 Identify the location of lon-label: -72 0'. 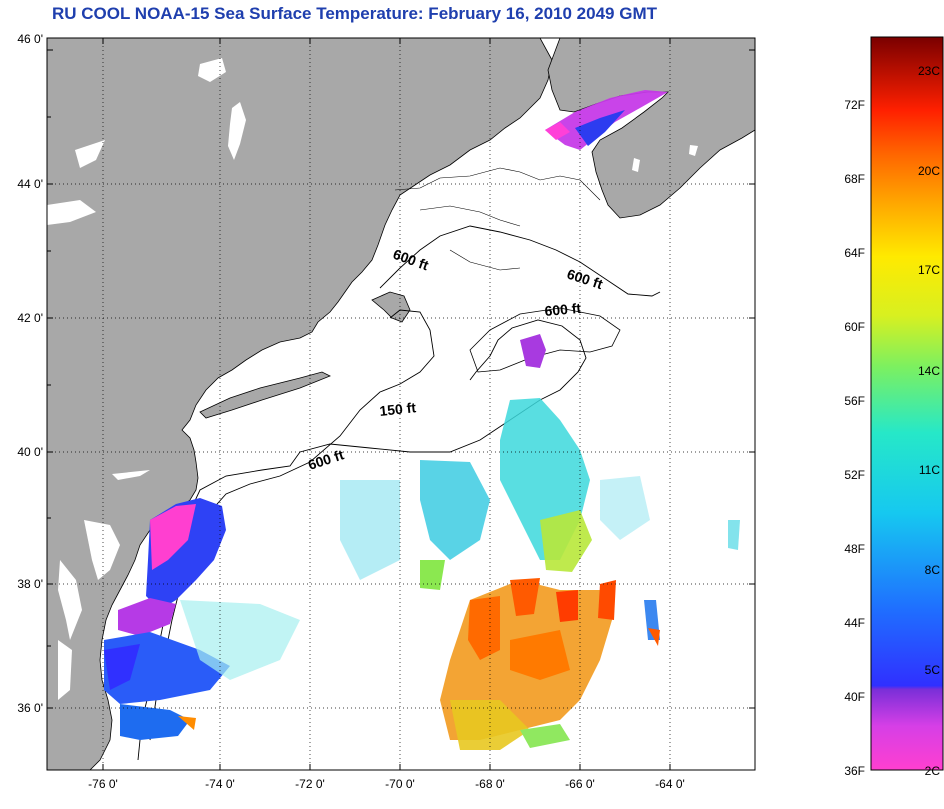
(310, 784).